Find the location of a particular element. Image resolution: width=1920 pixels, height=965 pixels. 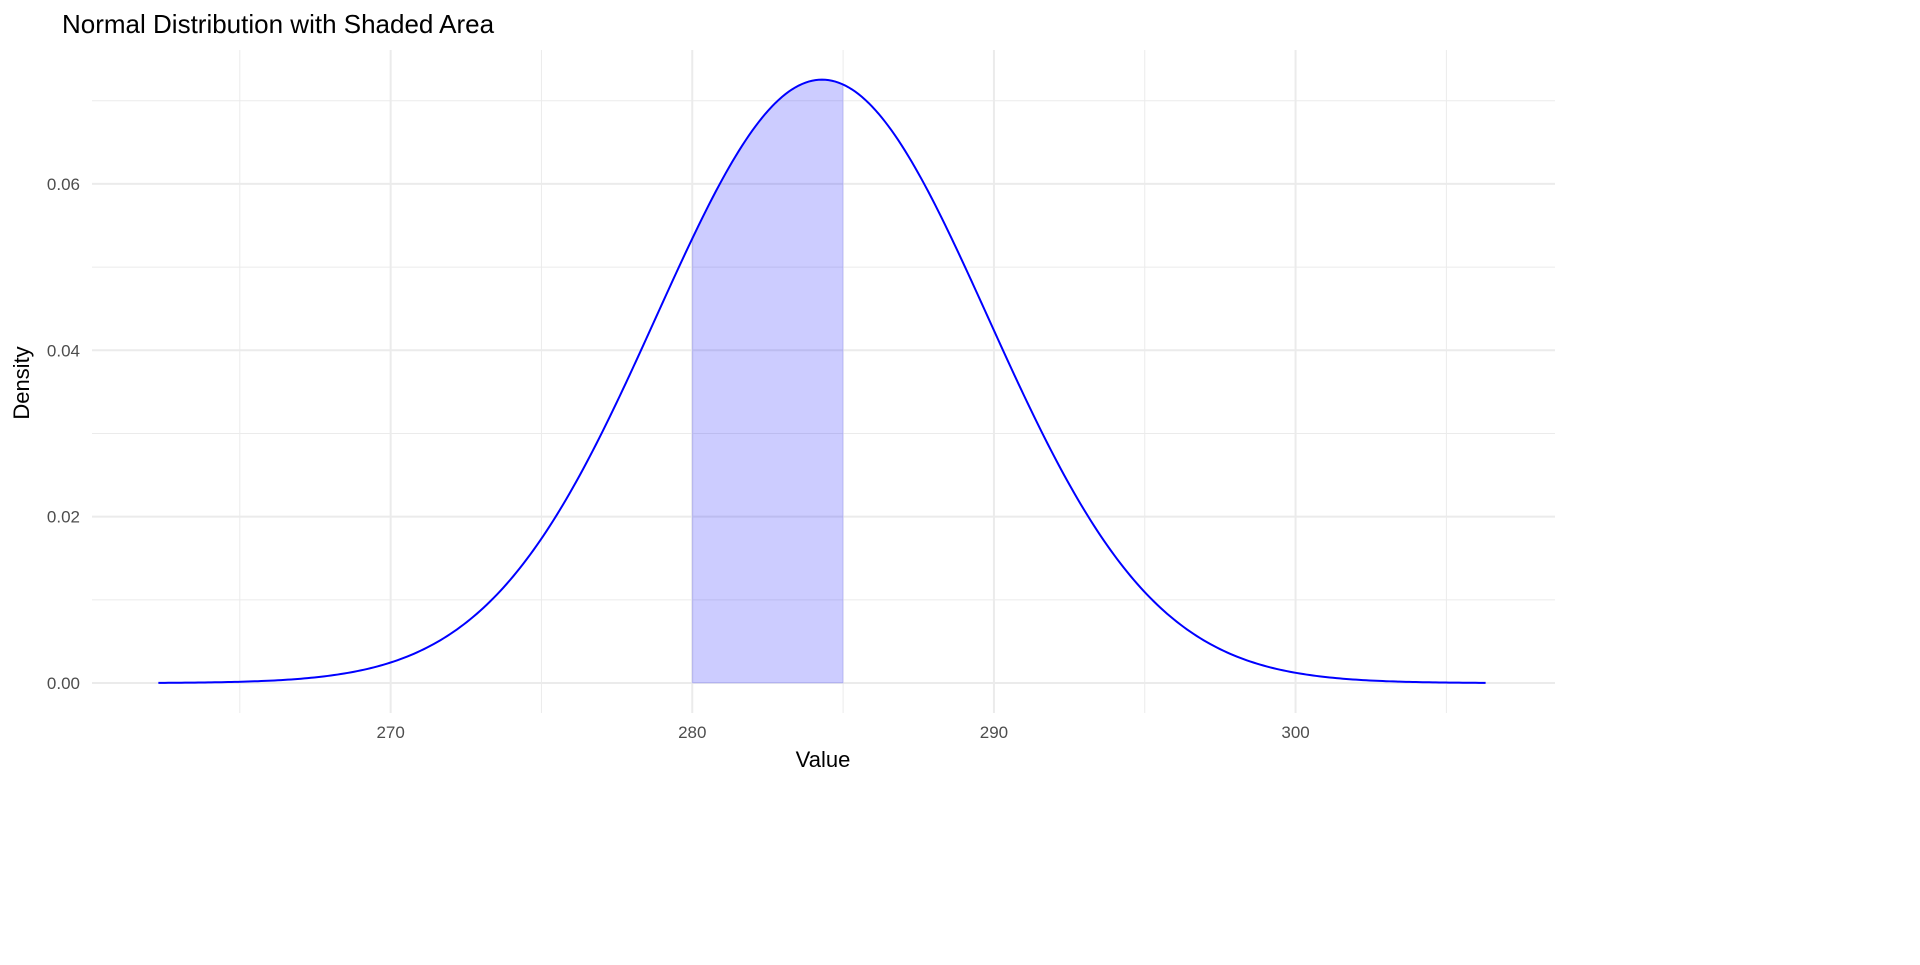

chart-title: Normal Distribution with Shaded Area is located at coordinates (278, 24).